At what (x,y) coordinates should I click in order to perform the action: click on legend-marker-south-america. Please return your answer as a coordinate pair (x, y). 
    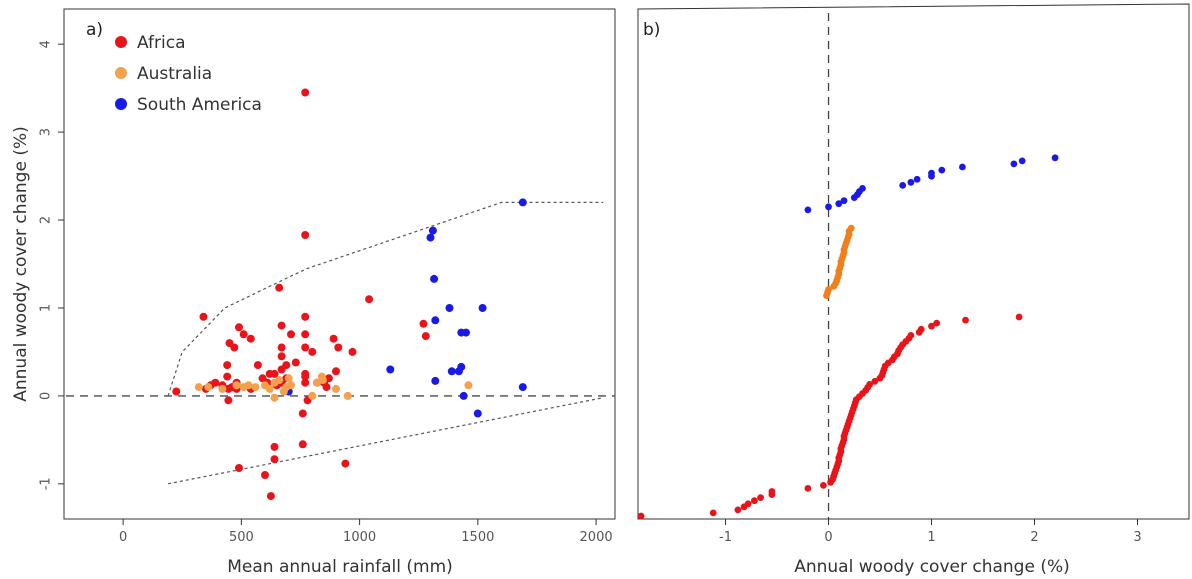
    Looking at the image, I should click on (121, 104).